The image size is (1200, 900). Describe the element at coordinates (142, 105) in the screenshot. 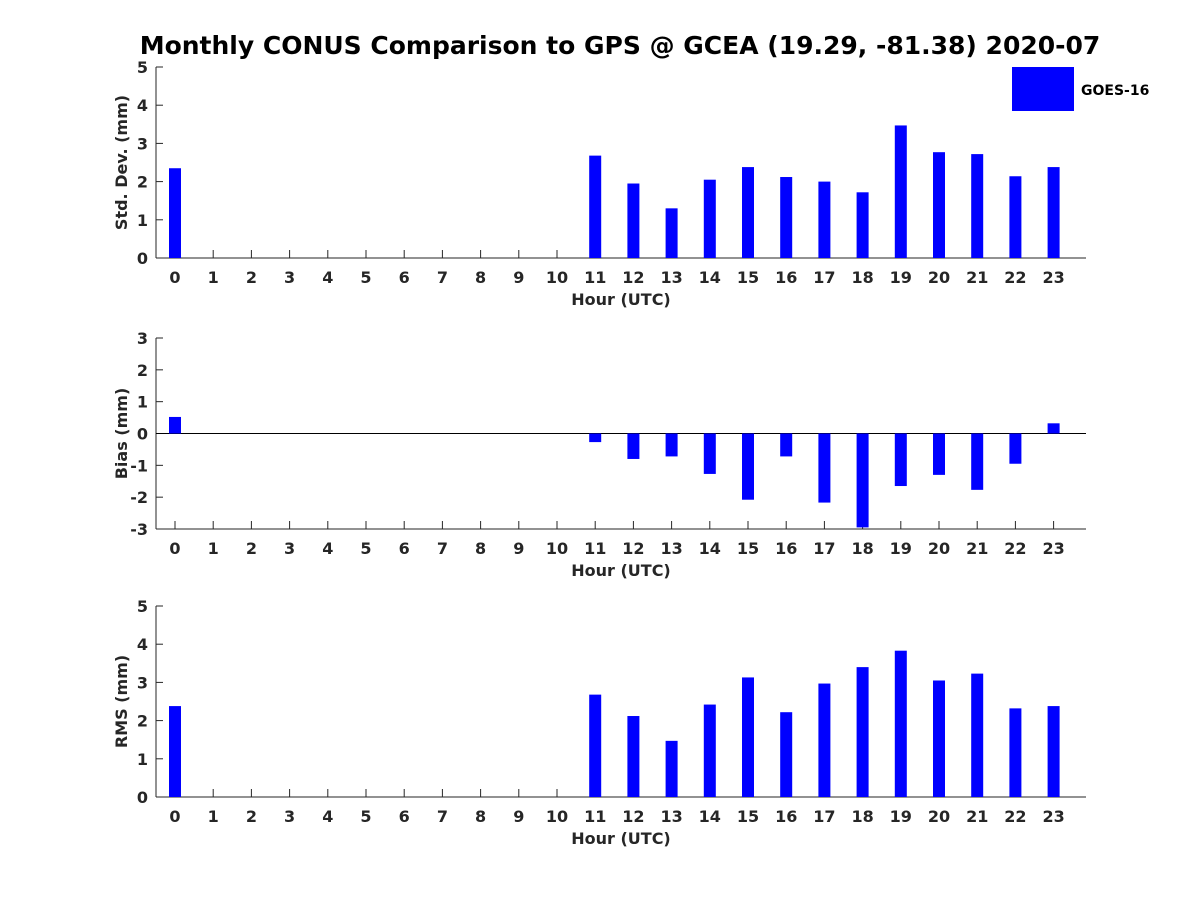

I see `y-tick-label: 4` at that location.